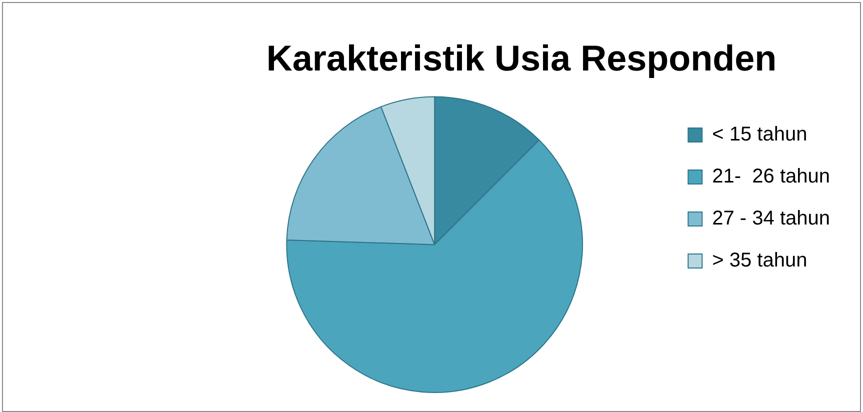 This screenshot has width=863, height=412. What do you see at coordinates (771, 177) in the screenshot?
I see `legend-label: 21- 26 tahun` at bounding box center [771, 177].